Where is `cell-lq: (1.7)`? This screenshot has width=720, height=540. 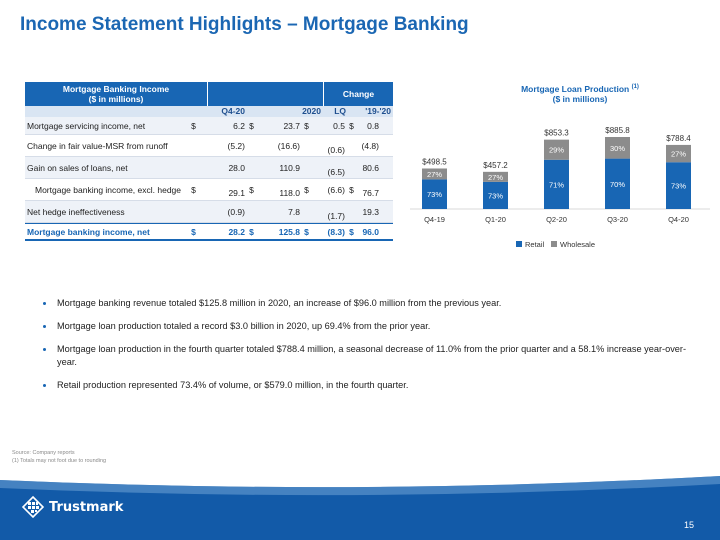 cell-lq: (1.7) is located at coordinates (336, 216).